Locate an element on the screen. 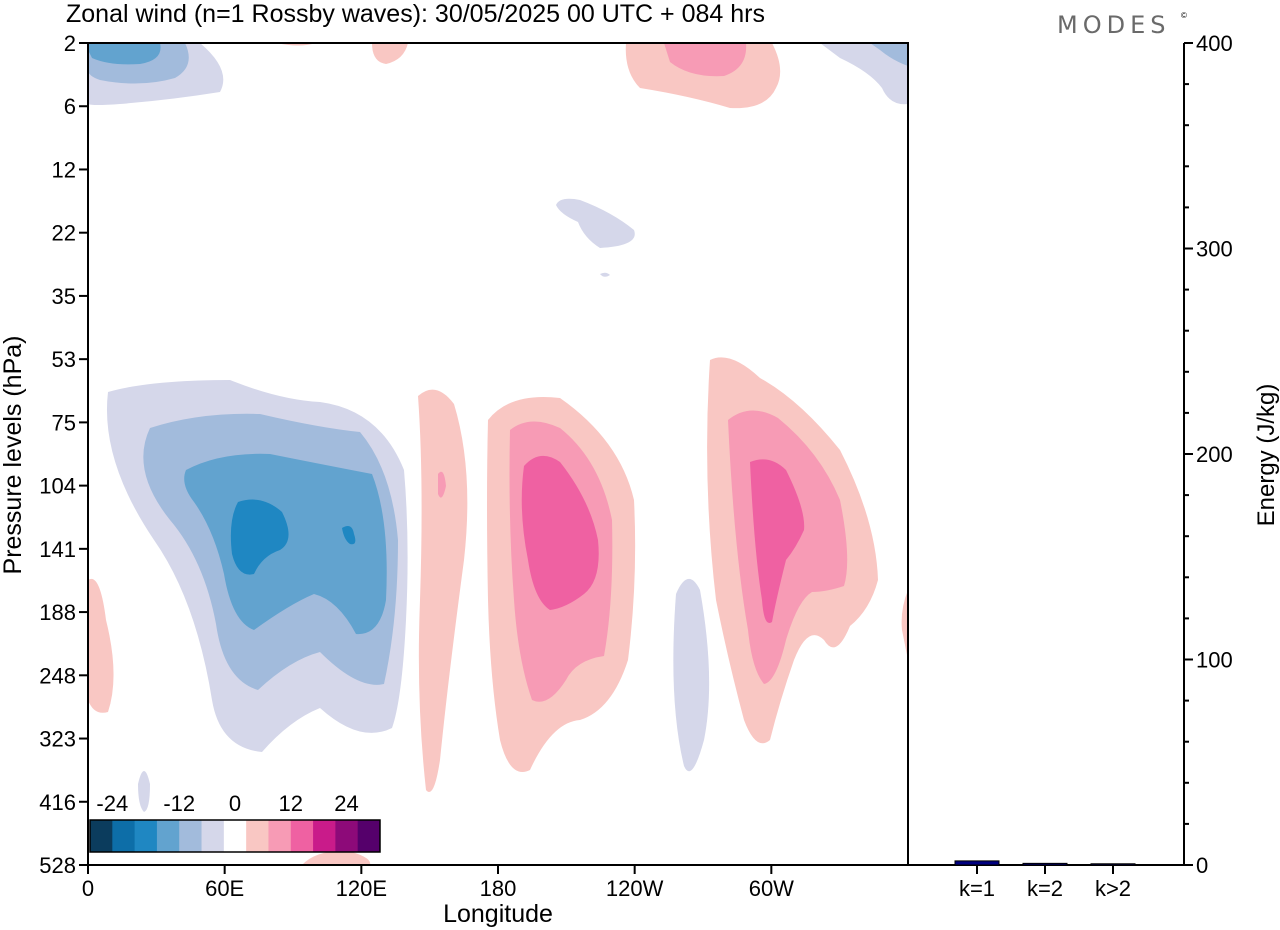 This screenshot has width=1280, height=930. contour-pink-band is located at coordinates (443, 590).